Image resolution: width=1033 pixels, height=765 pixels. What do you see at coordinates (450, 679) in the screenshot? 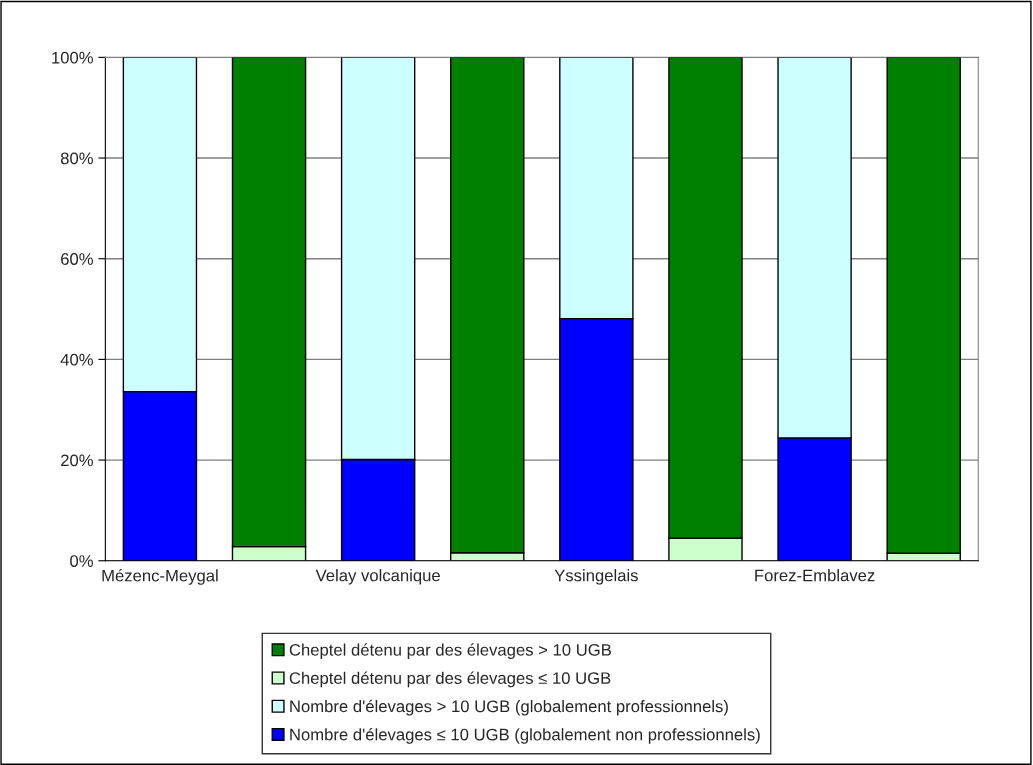
I see `legend-label: Cheptel détenu par des élevages ≤ 10 UGB` at bounding box center [450, 679].